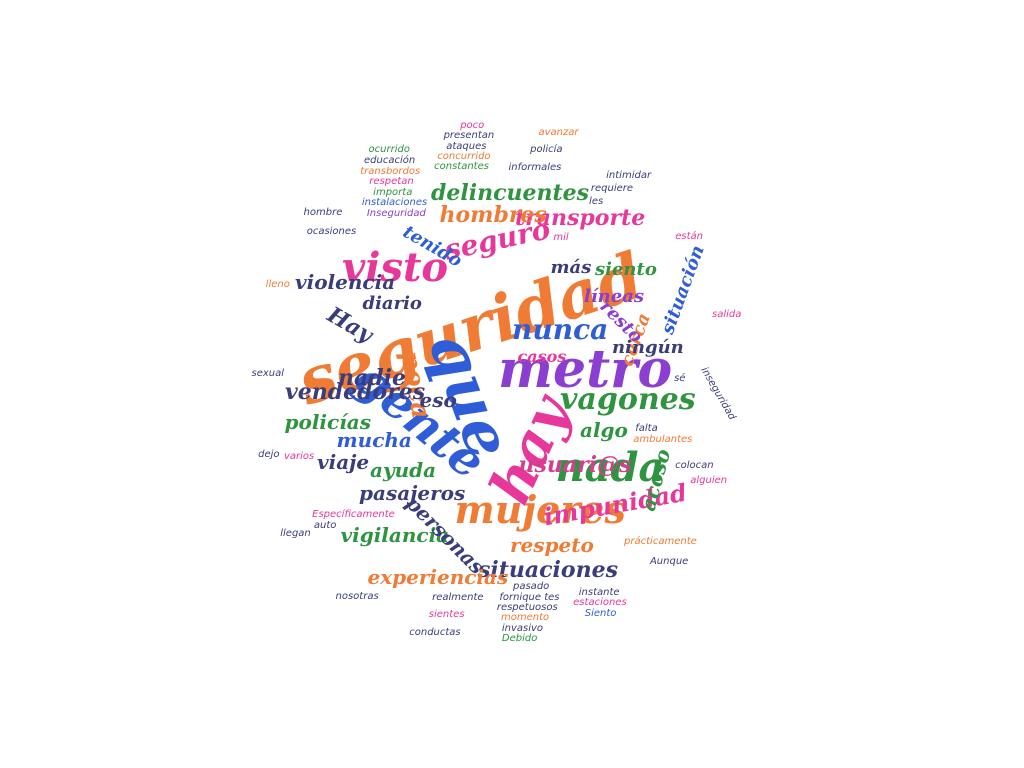 This screenshot has width=1024, height=768. What do you see at coordinates (393, 192) in the screenshot?
I see `cloud-word: importa` at bounding box center [393, 192].